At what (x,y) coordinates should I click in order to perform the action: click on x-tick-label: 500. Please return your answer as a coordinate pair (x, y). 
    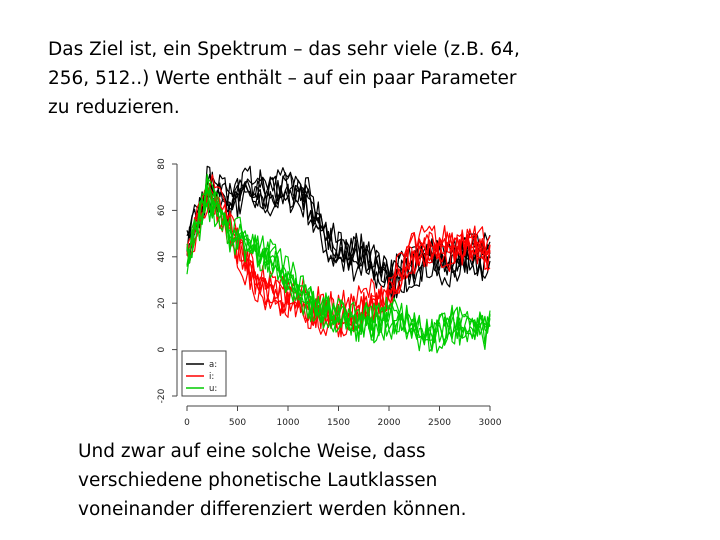
    Looking at the image, I should click on (237, 423).